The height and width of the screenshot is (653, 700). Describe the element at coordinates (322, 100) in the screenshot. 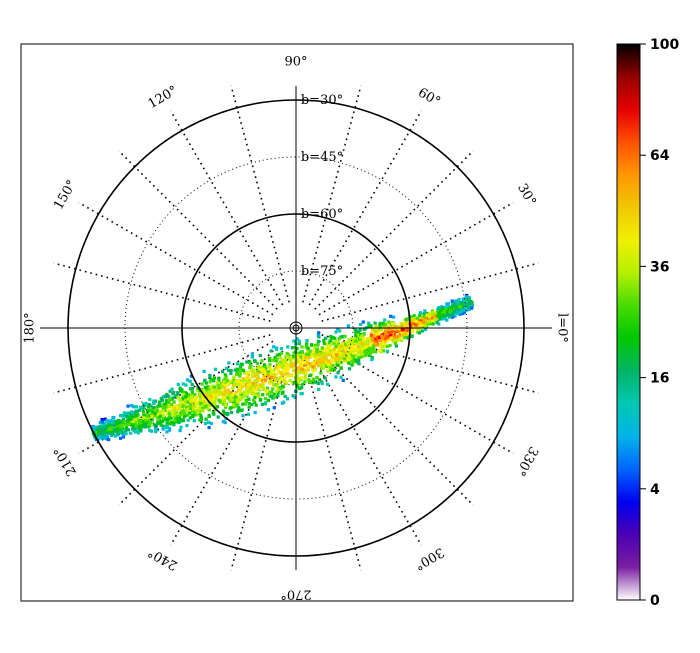

I see `latitude-label: b=30°` at that location.